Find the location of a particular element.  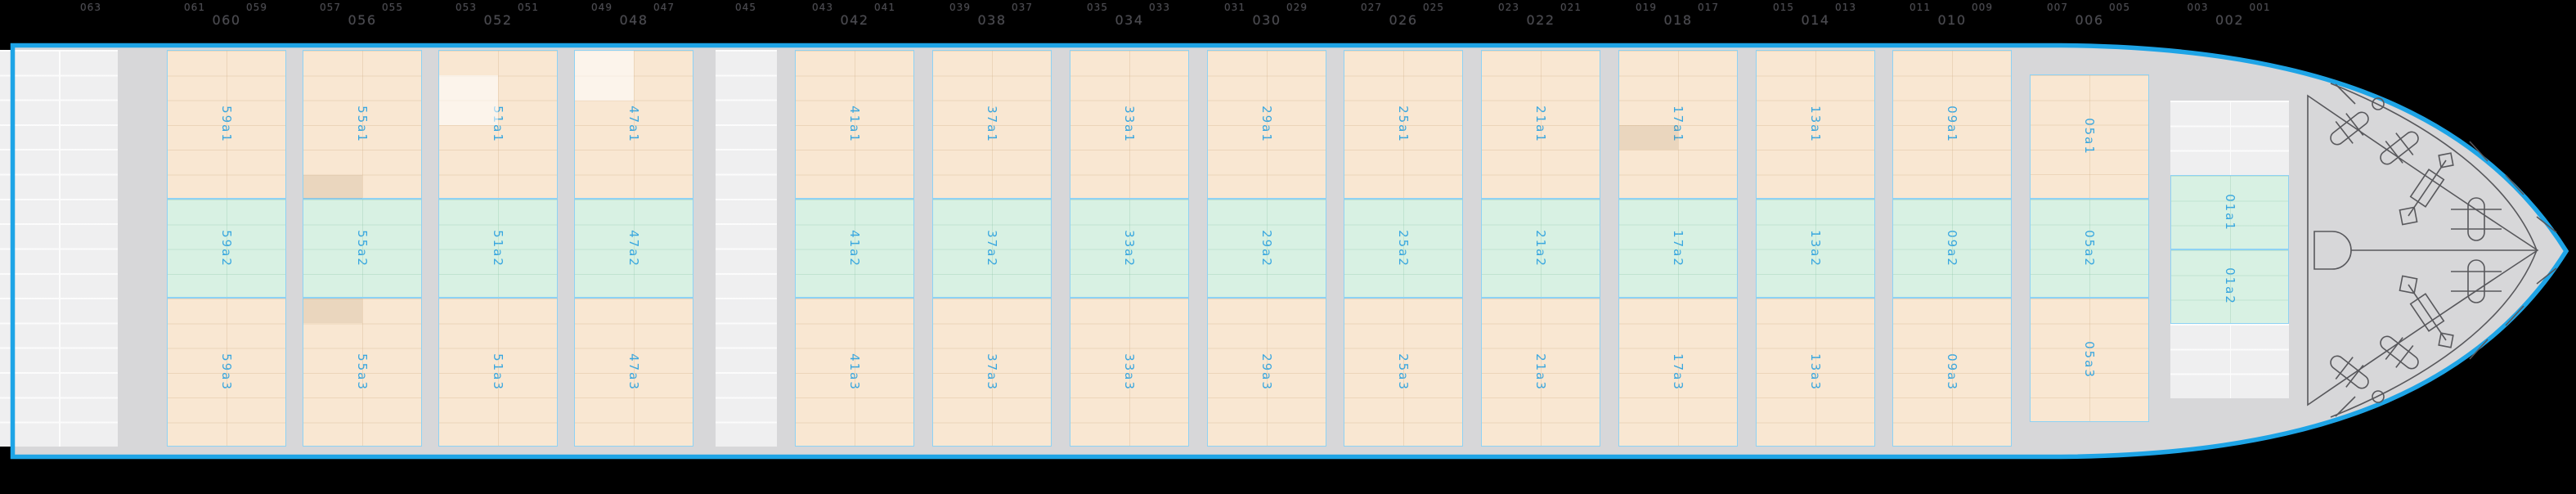

bay-number-even: 018 is located at coordinates (1678, 20).